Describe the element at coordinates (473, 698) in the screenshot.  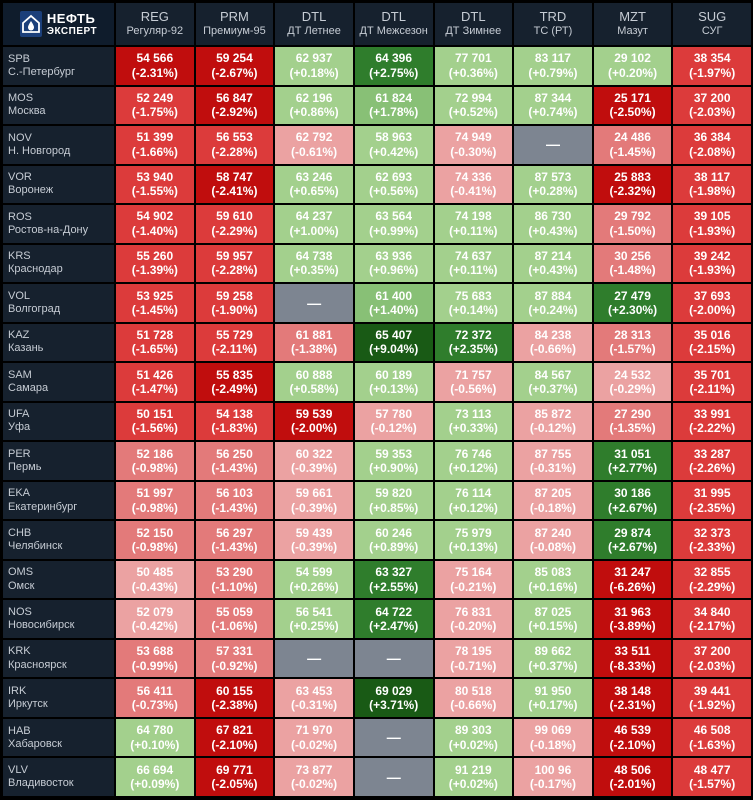
I see `price-cell: 80 518 (-0.66%)` at that location.